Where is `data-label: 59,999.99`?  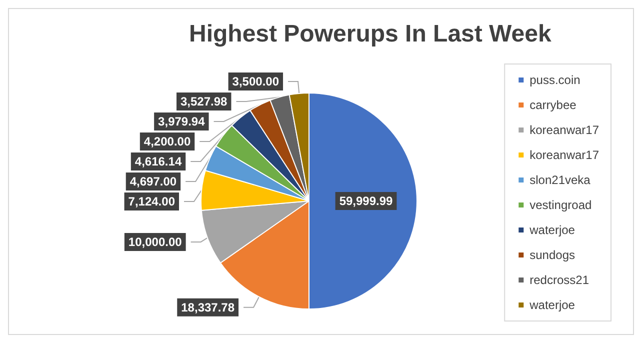
data-label: 59,999.99 is located at coordinates (366, 201).